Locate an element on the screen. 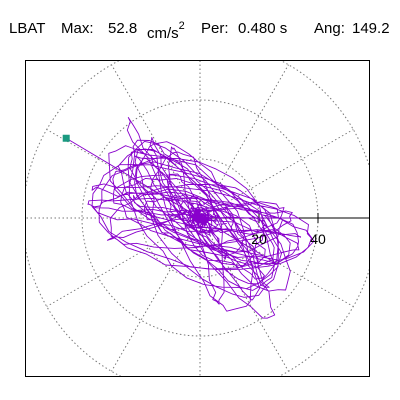  max-value: 52.8 is located at coordinates (123, 28).